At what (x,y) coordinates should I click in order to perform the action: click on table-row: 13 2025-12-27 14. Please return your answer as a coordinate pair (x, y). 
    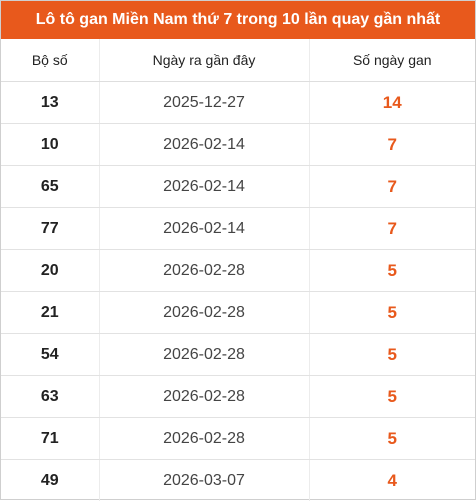
    Looking at the image, I should click on (238, 103).